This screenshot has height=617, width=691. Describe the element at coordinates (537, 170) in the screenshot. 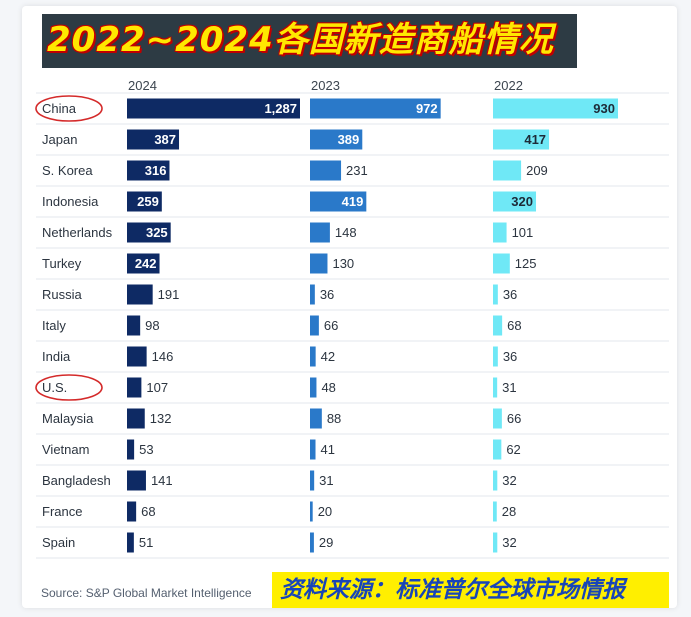

I see `data-label-2022: 209` at that location.